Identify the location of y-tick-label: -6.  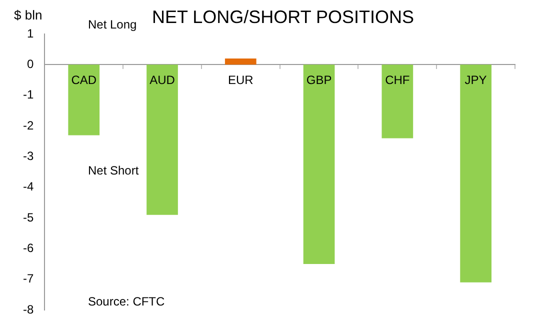
(28, 247).